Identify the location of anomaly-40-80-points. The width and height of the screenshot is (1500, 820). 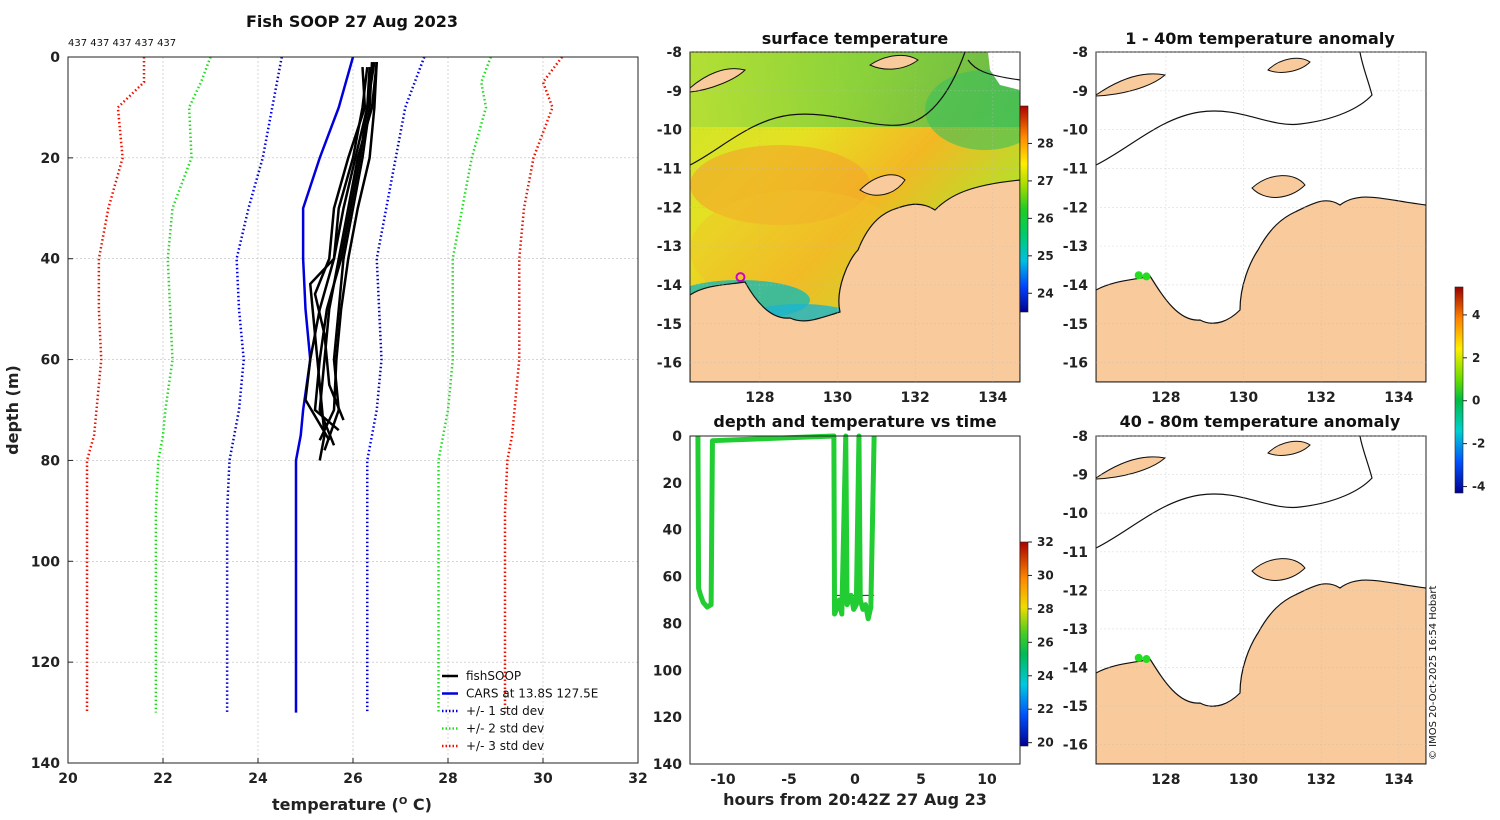
(1142, 658).